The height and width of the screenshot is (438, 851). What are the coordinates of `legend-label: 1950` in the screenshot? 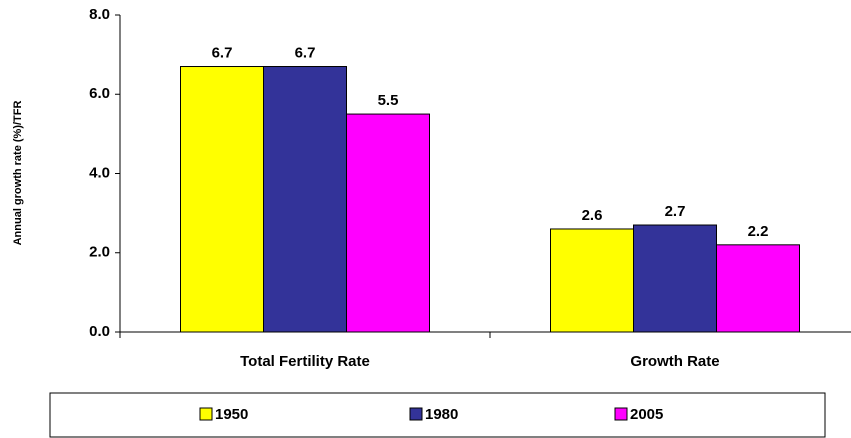 It's located at (231, 414).